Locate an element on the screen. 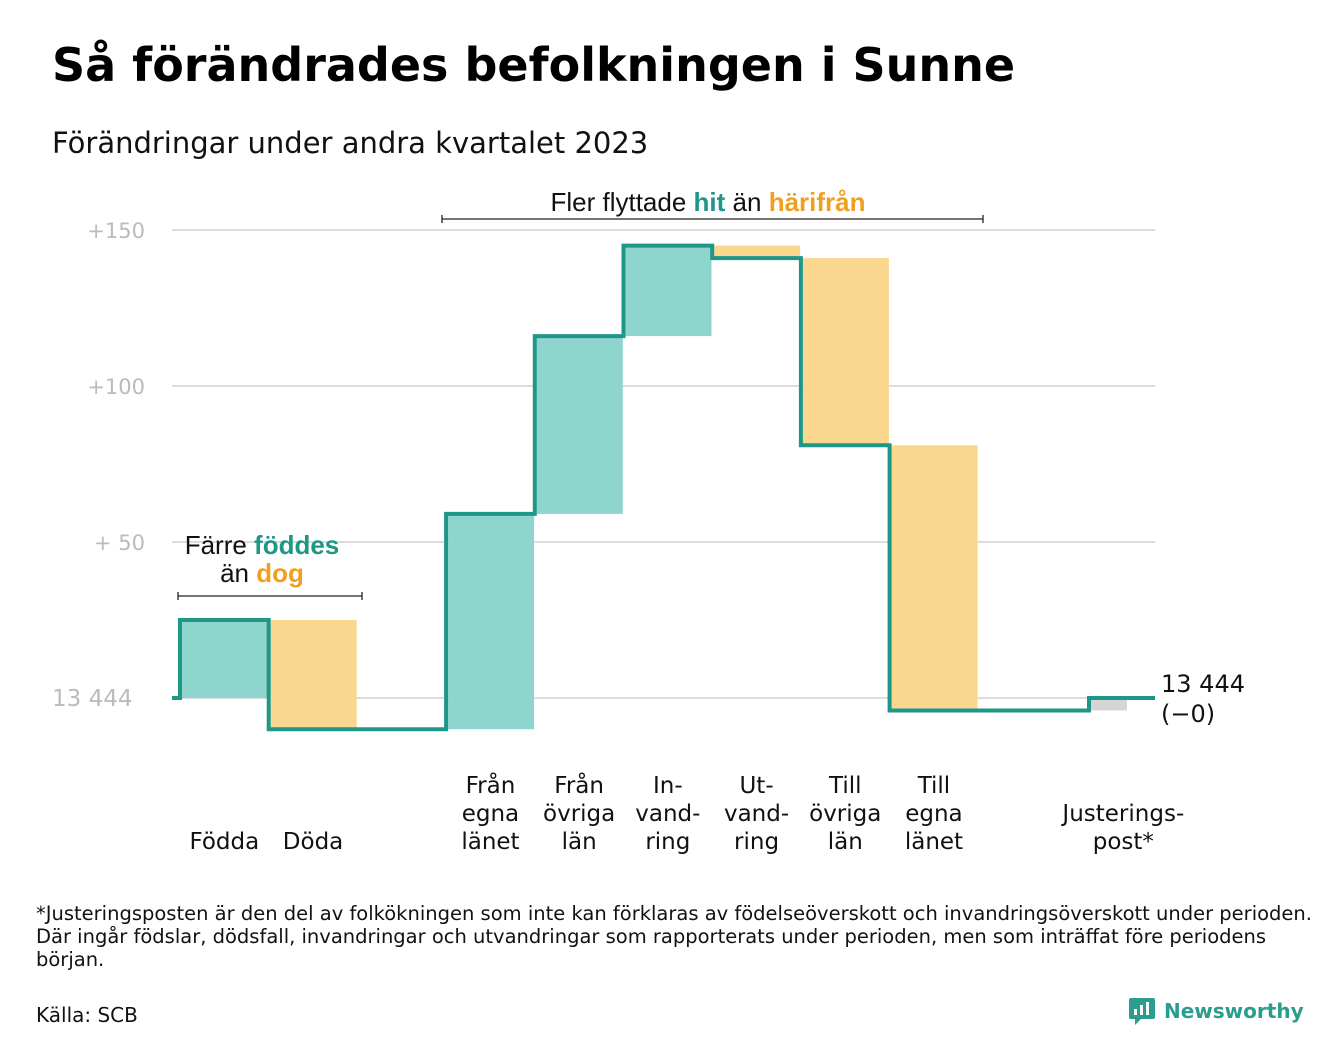 This screenshot has width=1340, height=1060. chart-title: Så förändrades befolkningen i Sunne is located at coordinates (534, 65).